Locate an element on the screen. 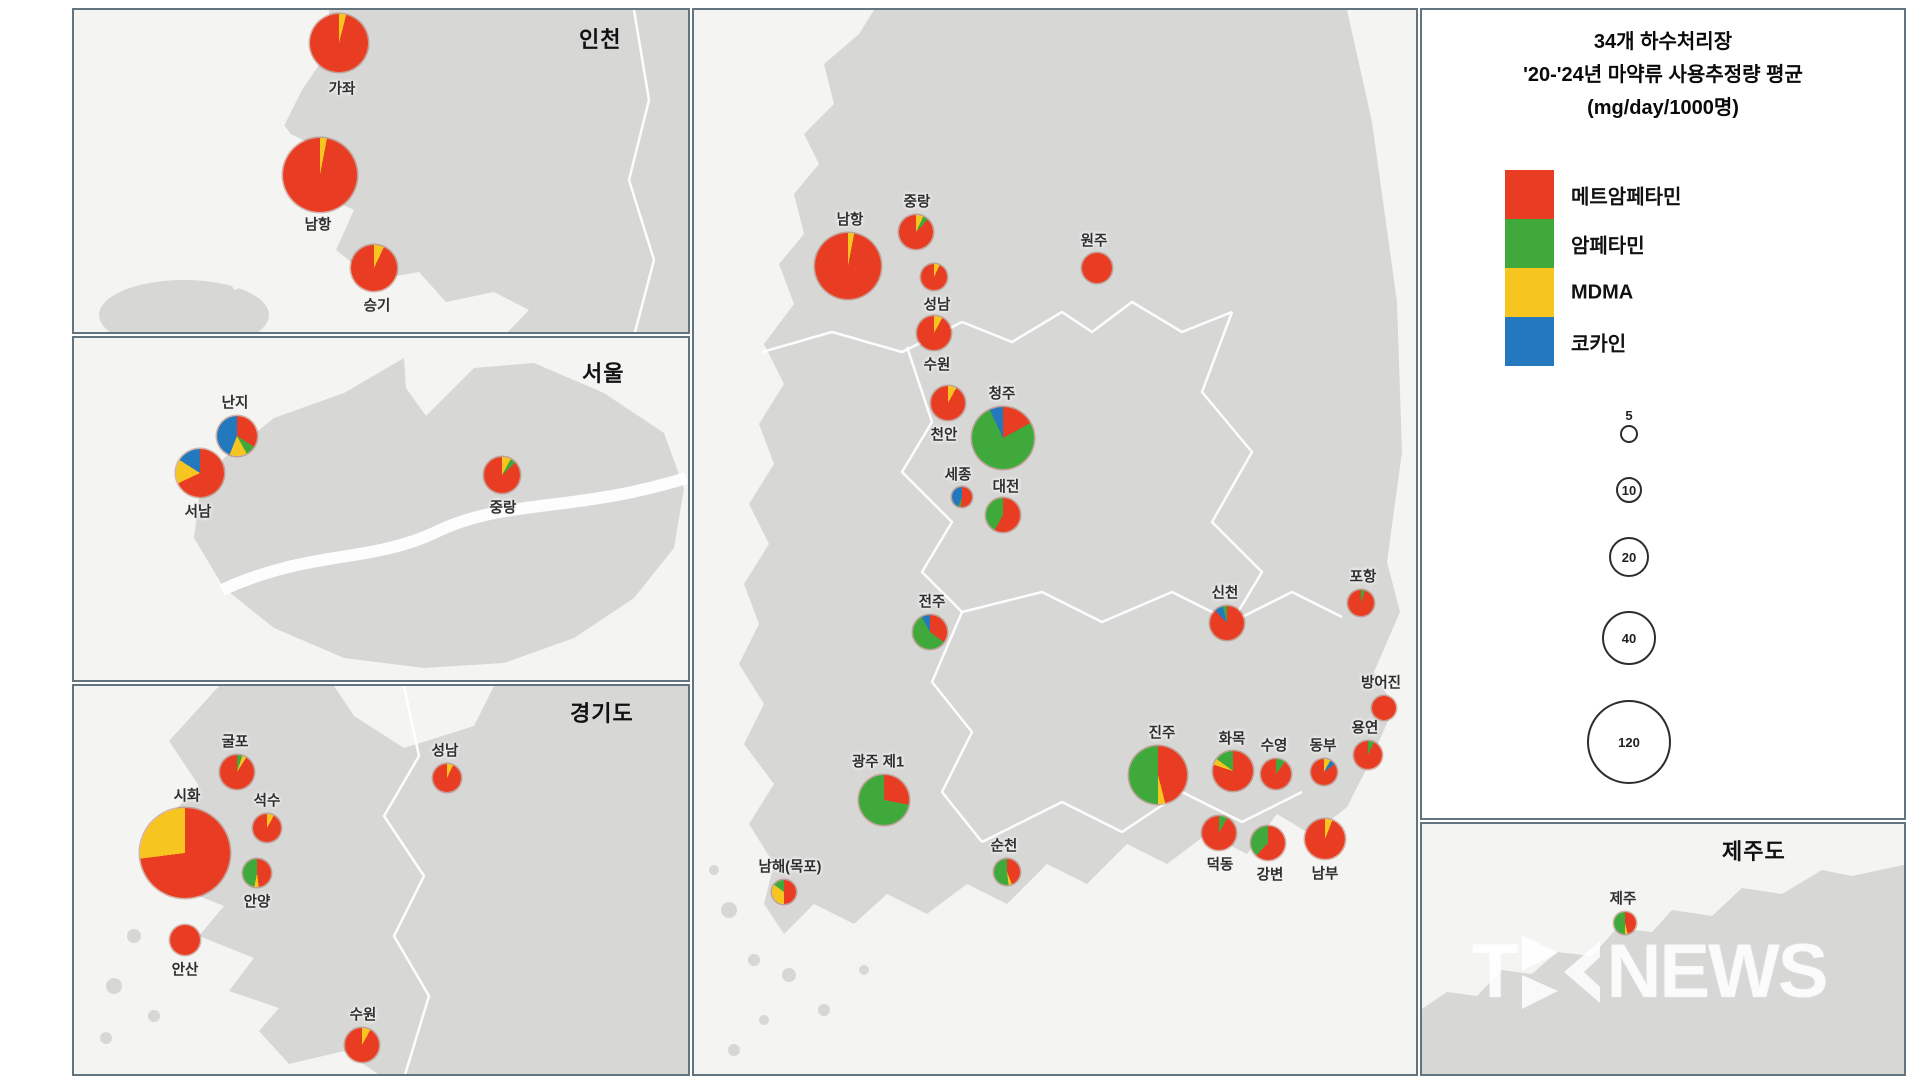 The width and height of the screenshot is (1920, 1080). watermark-news: NEWS is located at coordinates (1717, 971).